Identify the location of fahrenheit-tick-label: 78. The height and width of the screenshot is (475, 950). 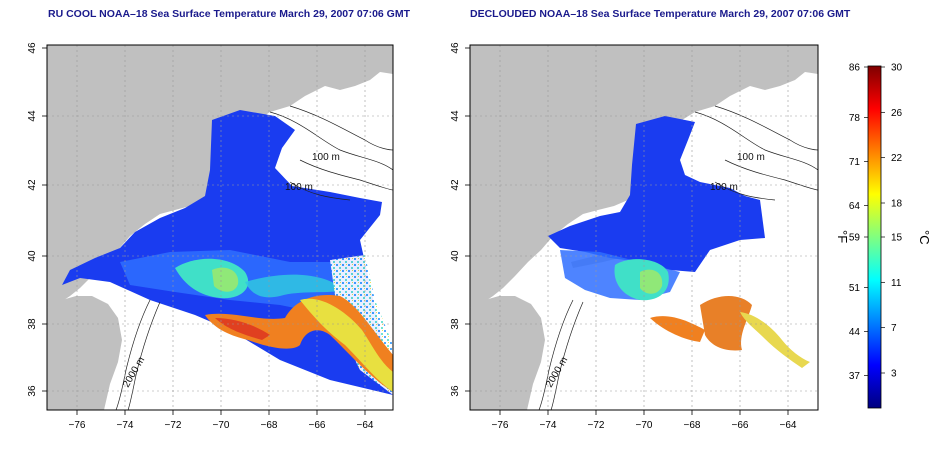
(855, 118).